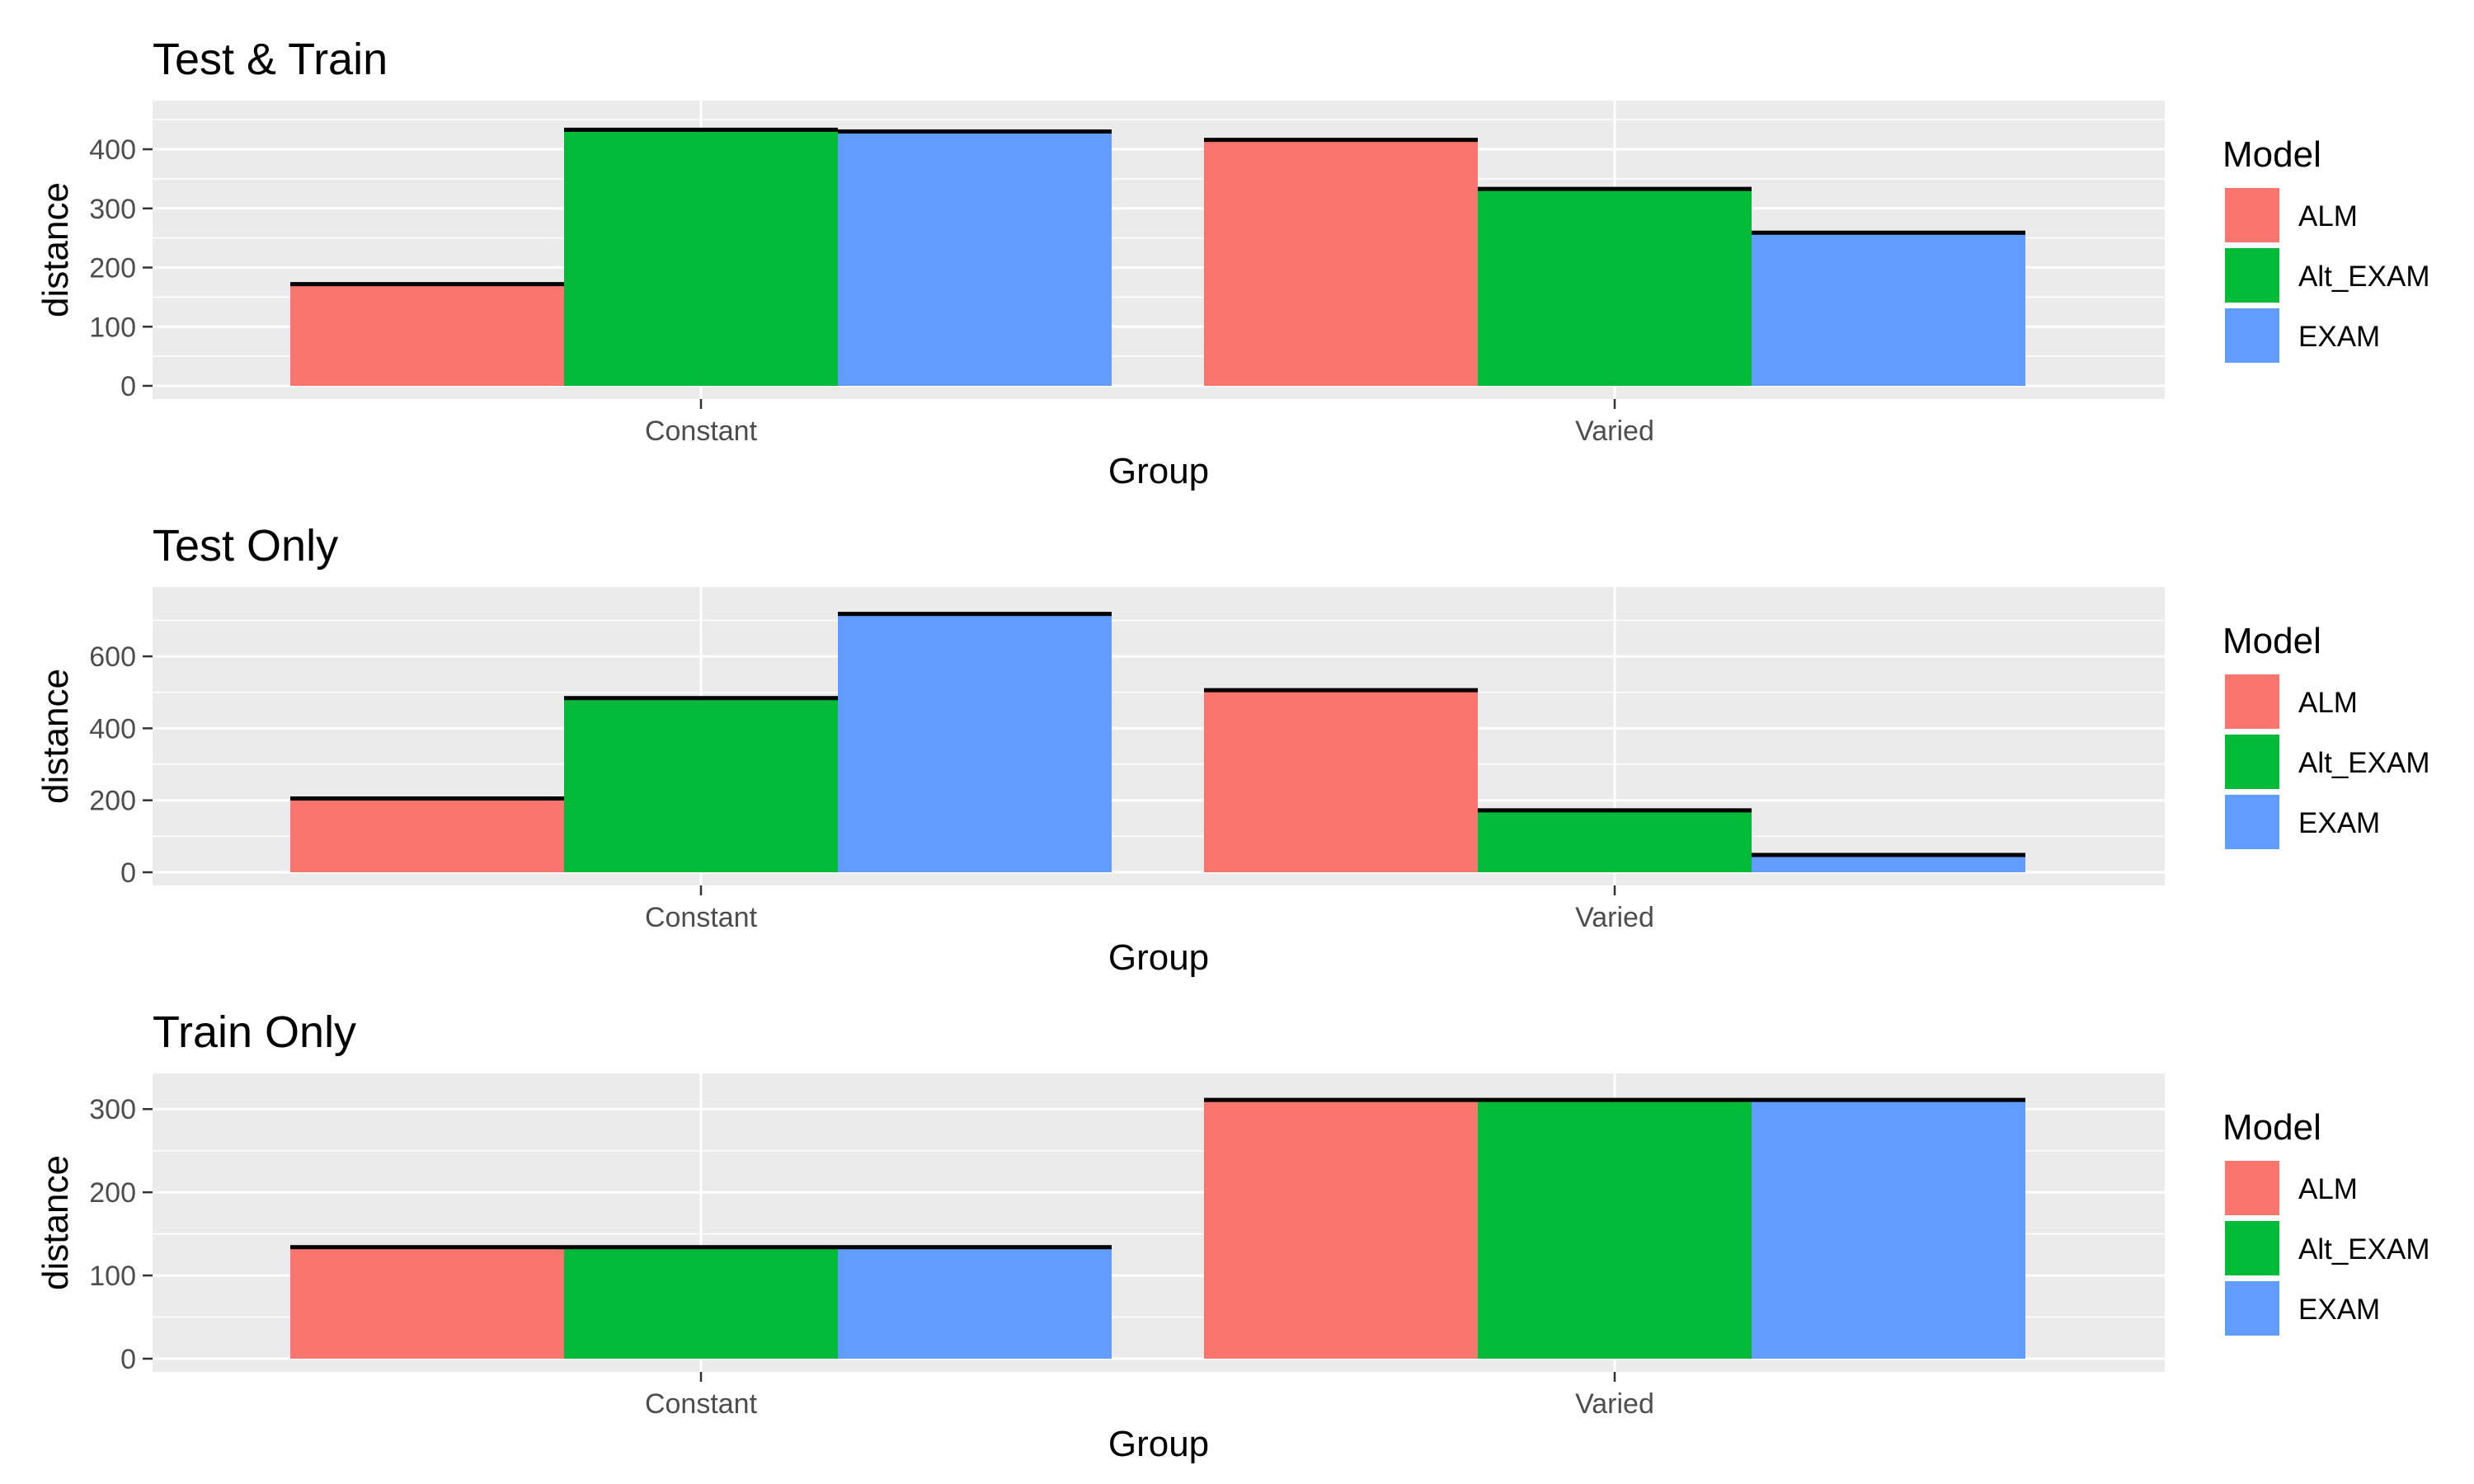  What do you see at coordinates (245, 546) in the screenshot?
I see `chart-title: Test Only` at bounding box center [245, 546].